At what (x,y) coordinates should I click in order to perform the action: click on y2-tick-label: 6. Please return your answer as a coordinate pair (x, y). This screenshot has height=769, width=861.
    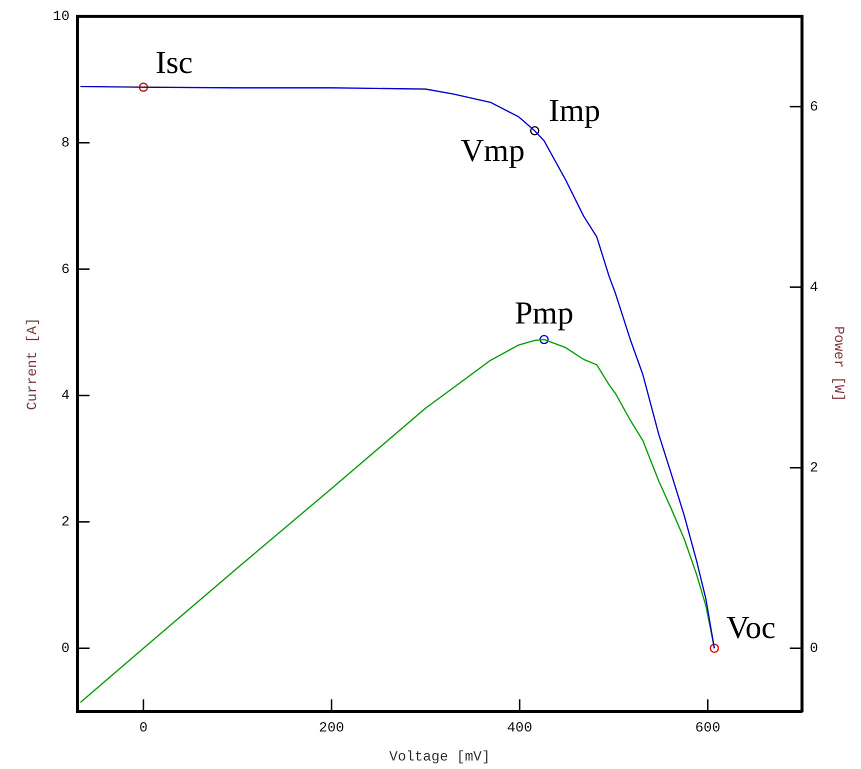
    Looking at the image, I should click on (814, 107).